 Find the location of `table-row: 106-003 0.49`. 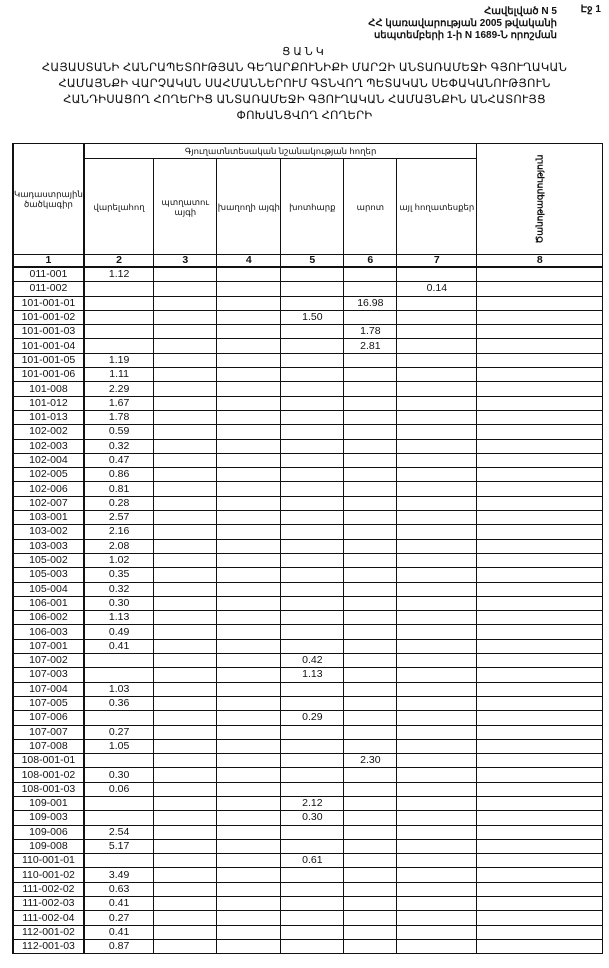

table-row: 106-003 0.49 is located at coordinates (308, 632).